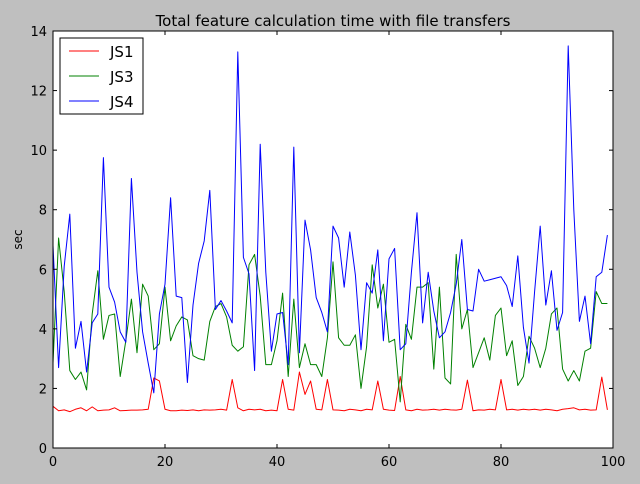  Describe the element at coordinates (38, 151) in the screenshot. I see `y-tick-label: 10` at that location.